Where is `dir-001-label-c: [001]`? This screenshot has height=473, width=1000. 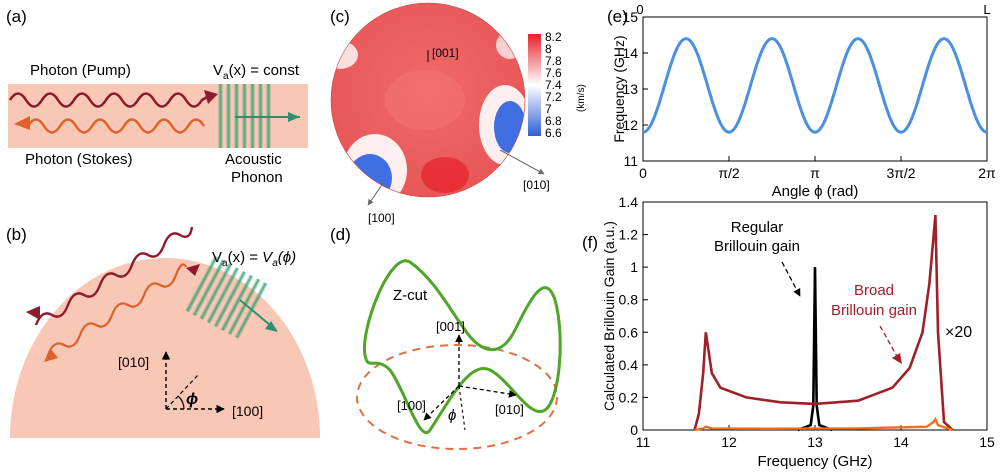 dir-001-label-c: [001] is located at coordinates (445, 53).